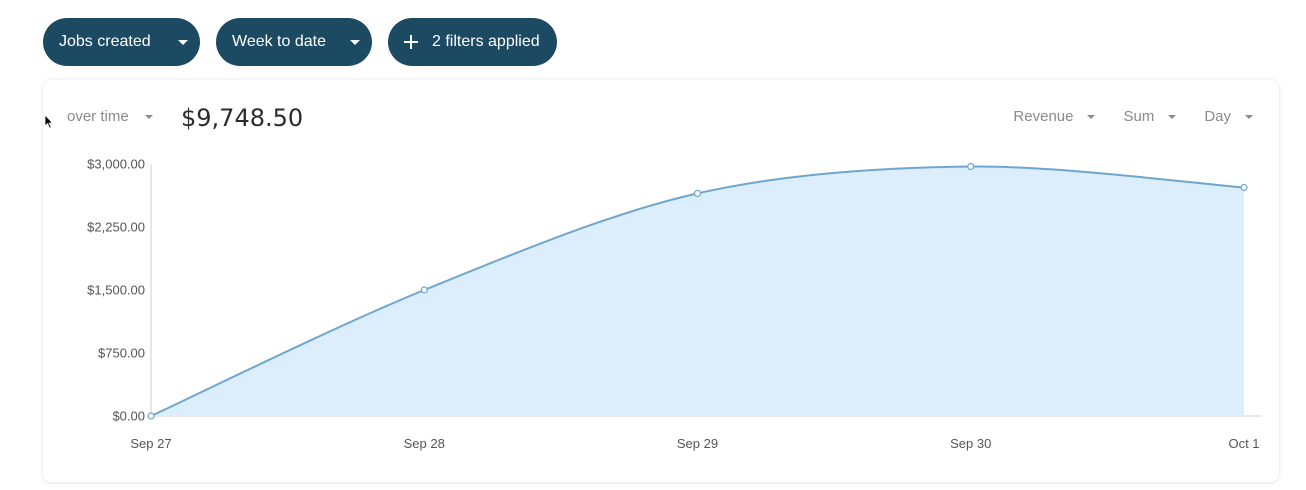 Image resolution: width=1306 pixels, height=490 pixels. I want to click on y-tick-label: $2,250.00, so click(116, 227).